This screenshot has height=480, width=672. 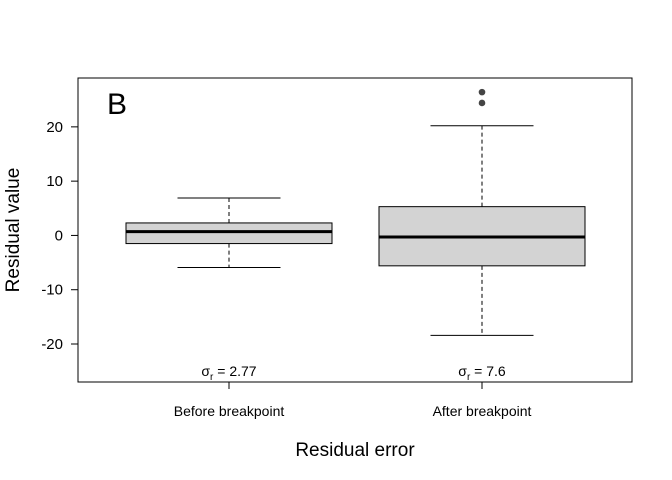 I want to click on y-tick-label: 0, so click(x=59, y=235).